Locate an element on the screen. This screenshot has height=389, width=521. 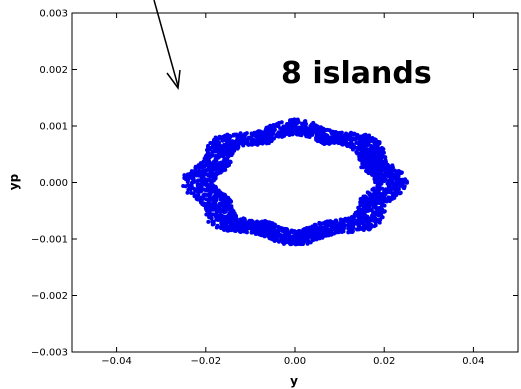
x-tick-label: −0.02 is located at coordinates (205, 361).